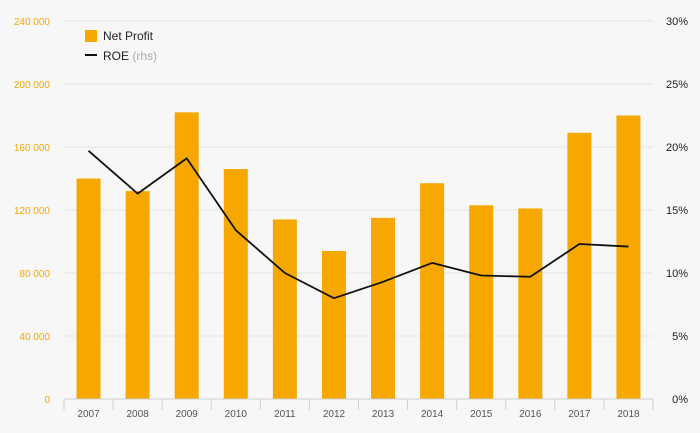 Image resolution: width=700 pixels, height=433 pixels. Describe the element at coordinates (88, 414) in the screenshot. I see `x-tick-label: 2007` at that location.